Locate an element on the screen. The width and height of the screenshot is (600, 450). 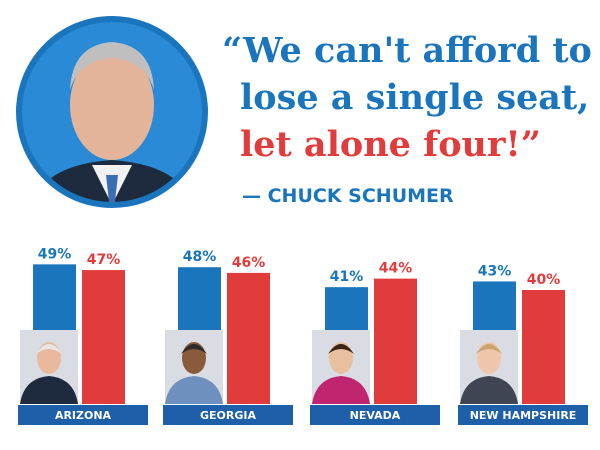
category-label: GEORGIA is located at coordinates (228, 415).